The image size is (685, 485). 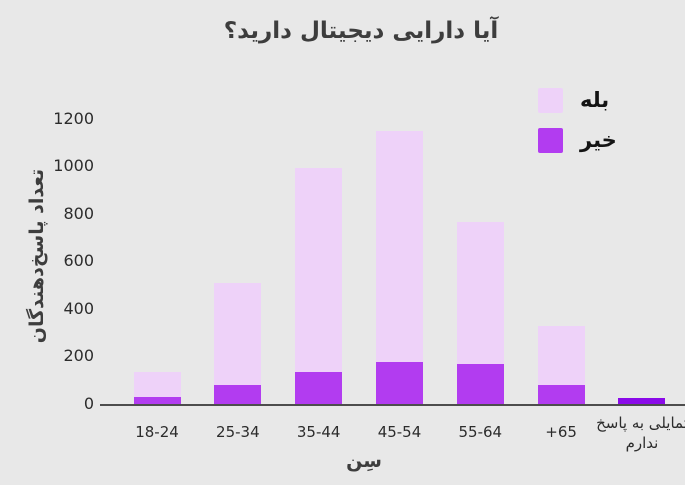 What do you see at coordinates (238, 432) in the screenshot?
I see `x-tick-label: 25-34` at bounding box center [238, 432].